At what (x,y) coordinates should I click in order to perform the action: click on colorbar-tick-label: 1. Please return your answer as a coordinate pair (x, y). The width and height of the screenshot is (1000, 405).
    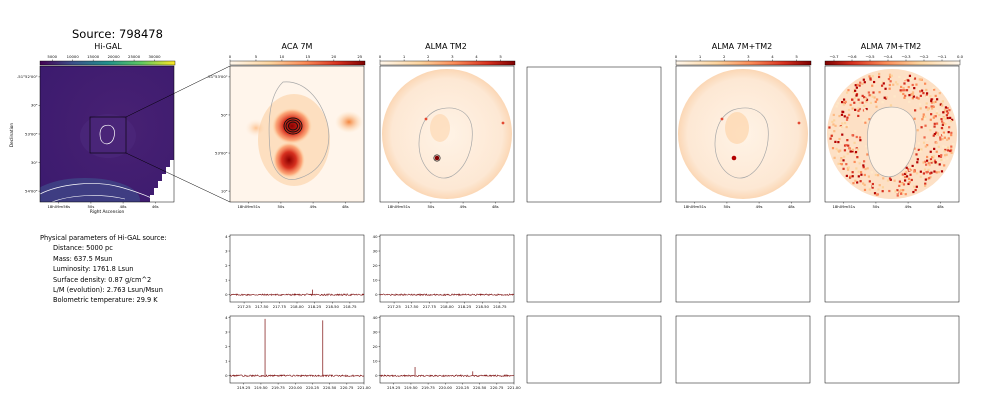
    Looking at the image, I should click on (404, 56).